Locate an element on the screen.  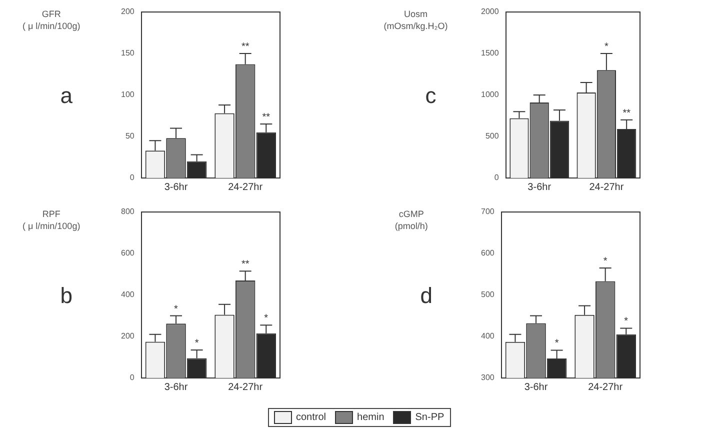
y-axis-title: Uosm (mOsm/kg.H₂O) is located at coordinates (416, 20).